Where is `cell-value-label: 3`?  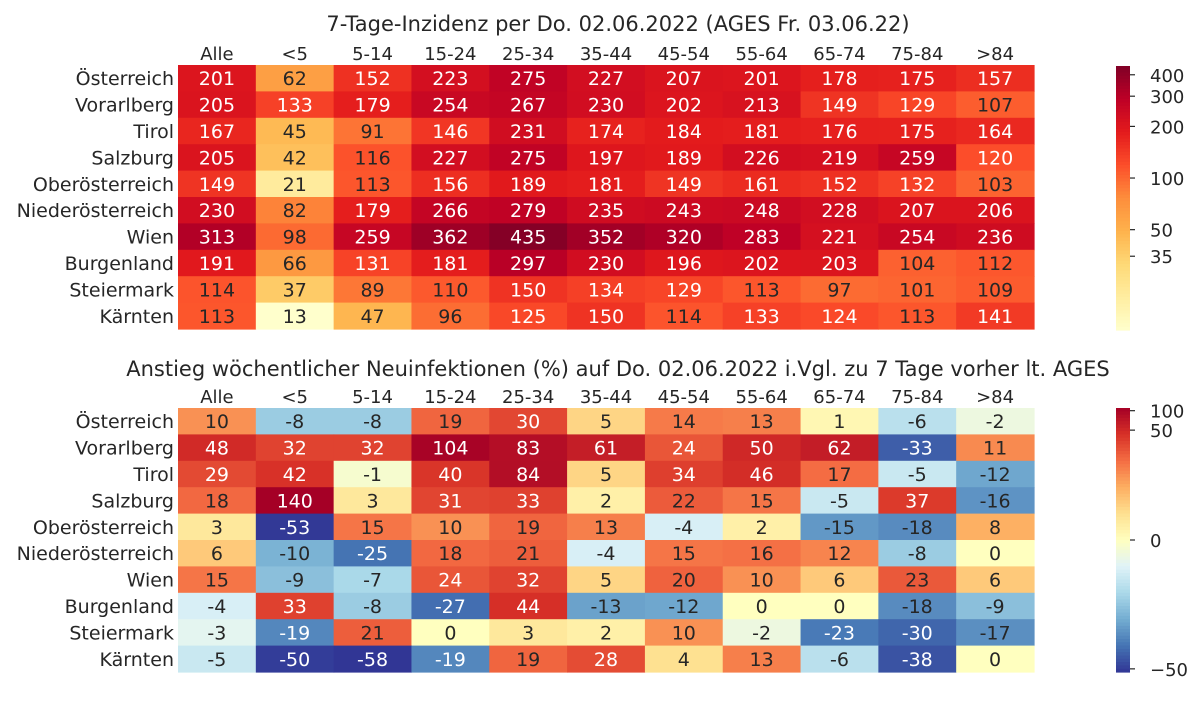
cell-value-label: 3 is located at coordinates (528, 633).